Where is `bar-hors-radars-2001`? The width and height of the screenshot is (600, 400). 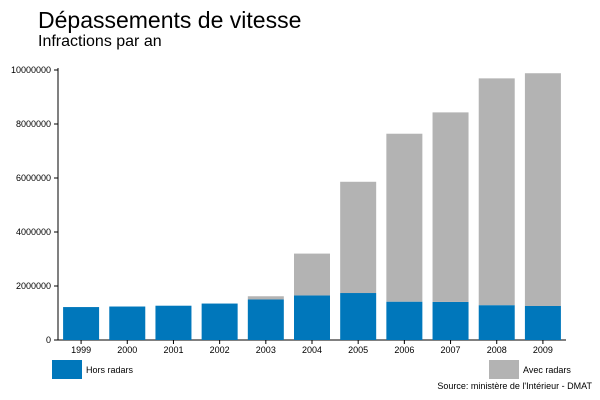
bar-hors-radars-2001 is located at coordinates (173, 322).